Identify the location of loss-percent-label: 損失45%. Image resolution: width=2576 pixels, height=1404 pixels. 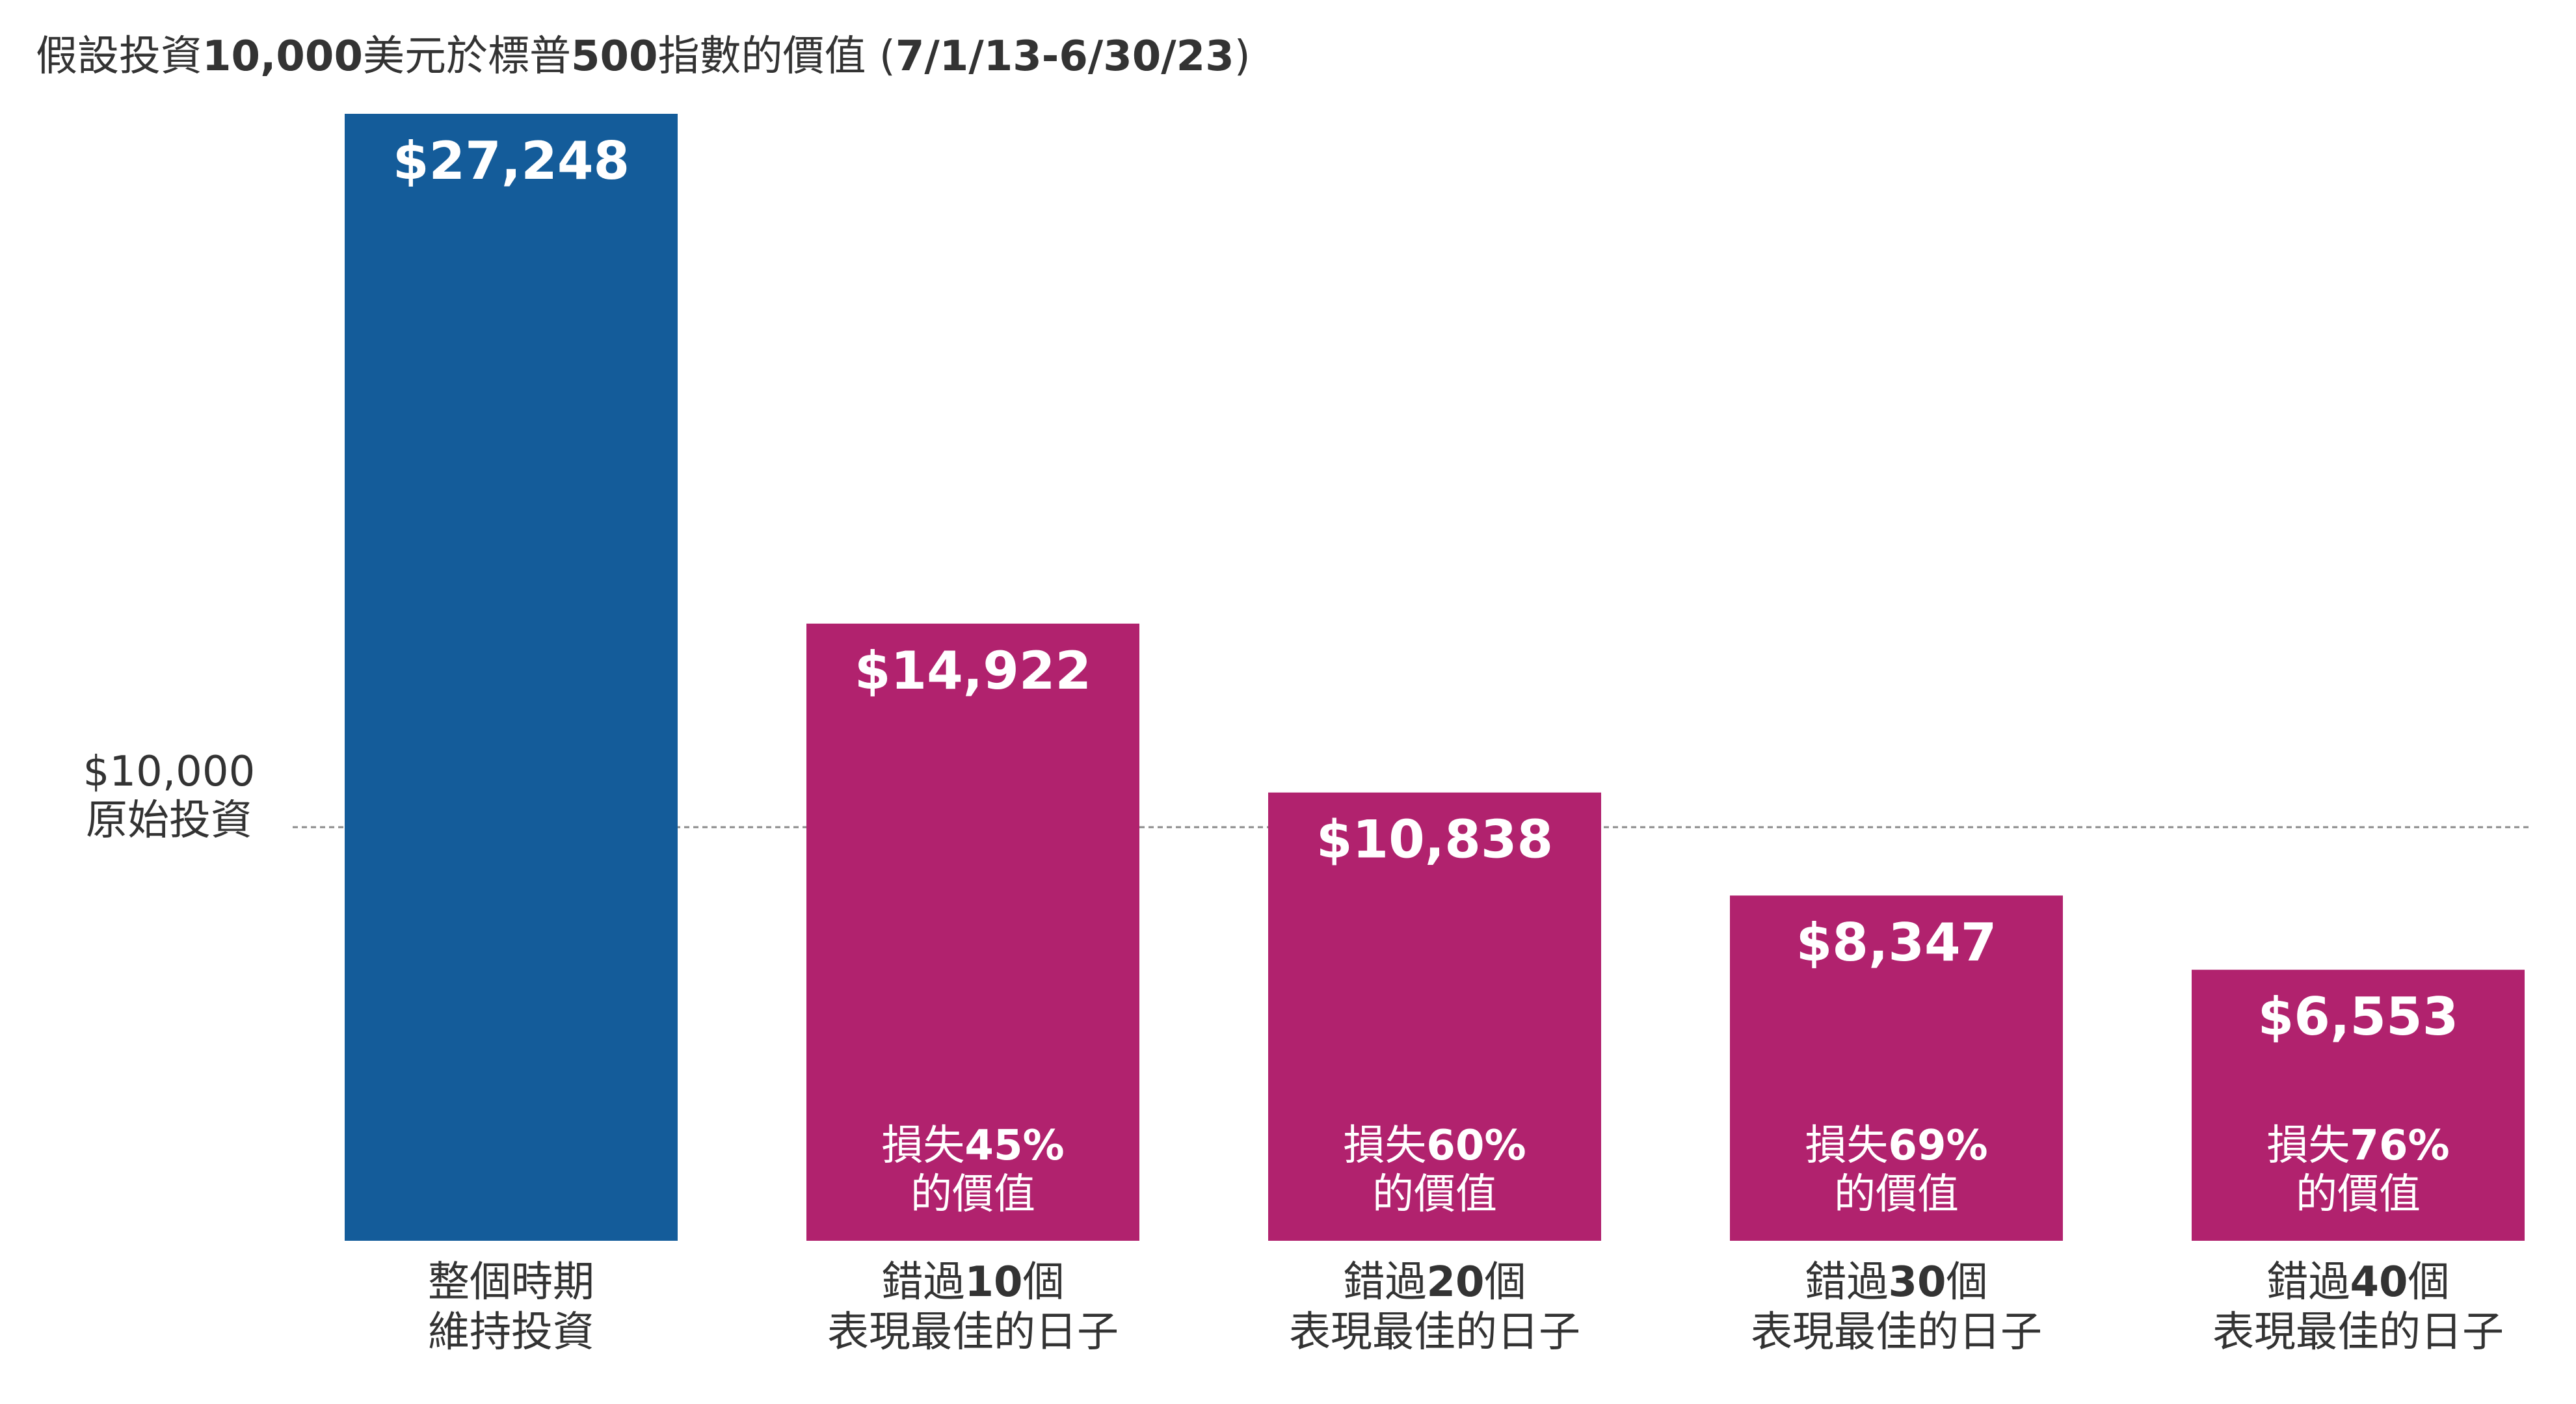
(972, 1146).